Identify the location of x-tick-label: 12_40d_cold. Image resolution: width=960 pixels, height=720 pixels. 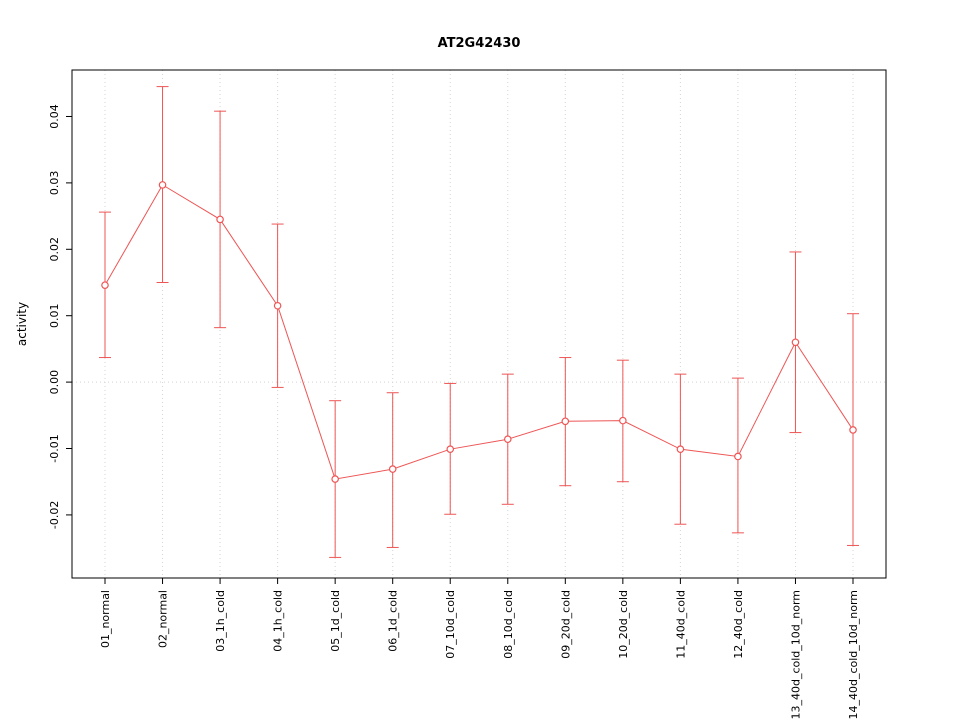
(738, 624).